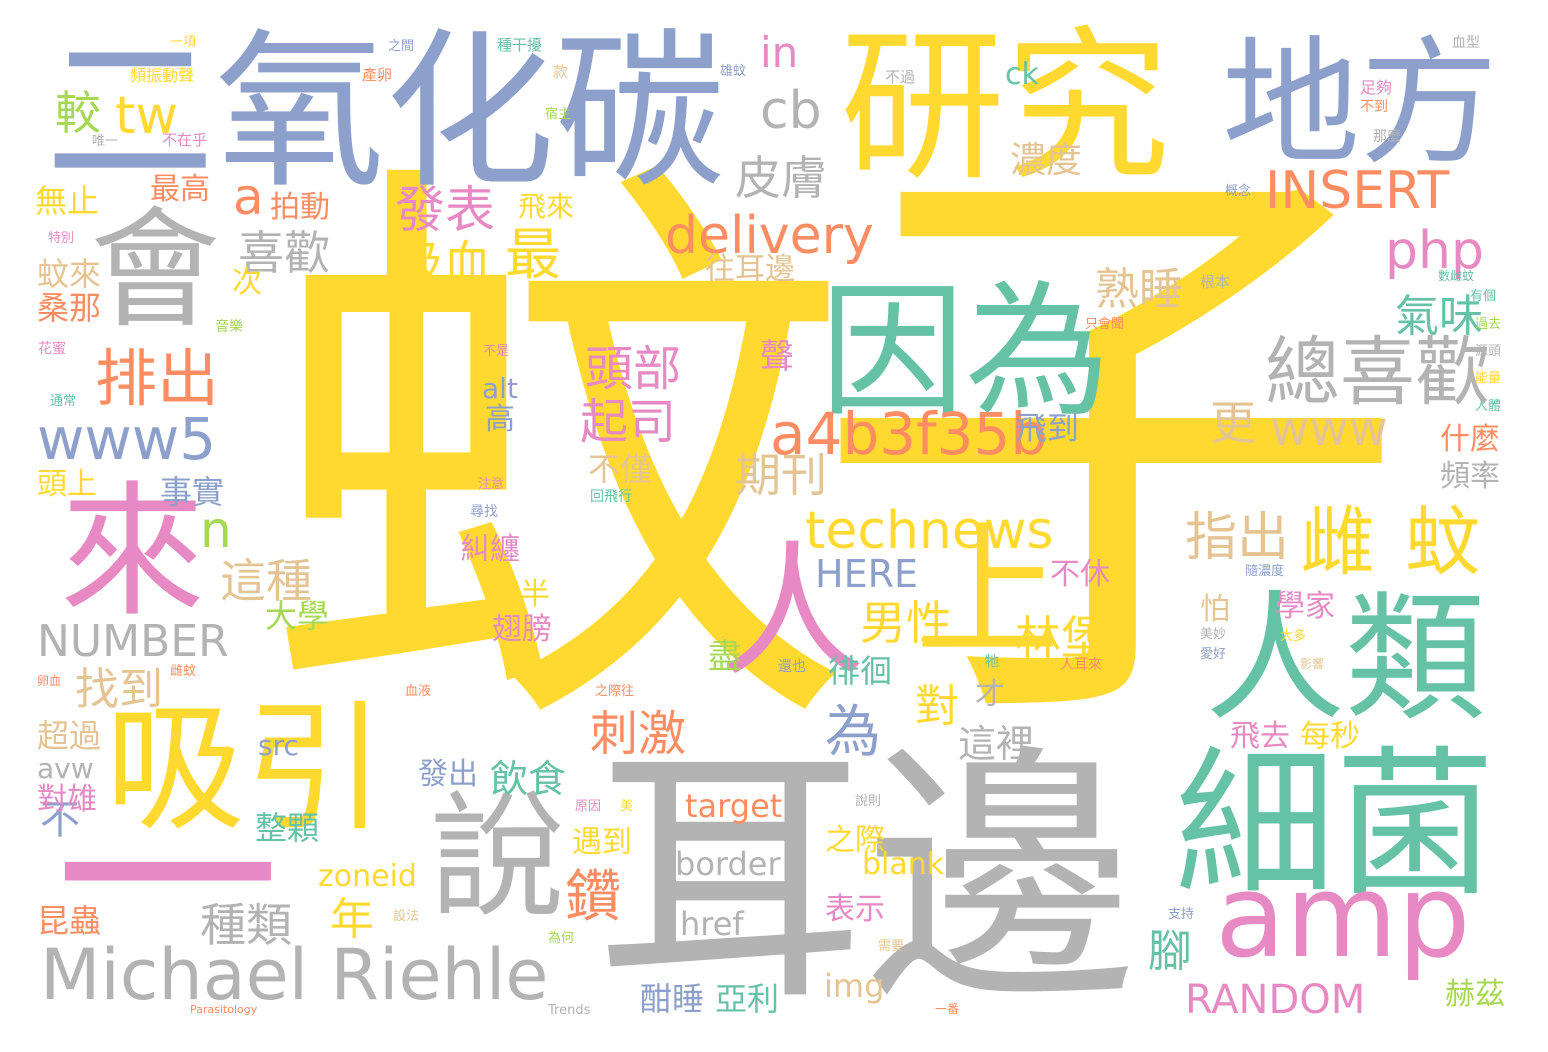 Image resolution: width=1548 pixels, height=1052 pixels. What do you see at coordinates (868, 801) in the screenshot?
I see `word: 說則` at bounding box center [868, 801].